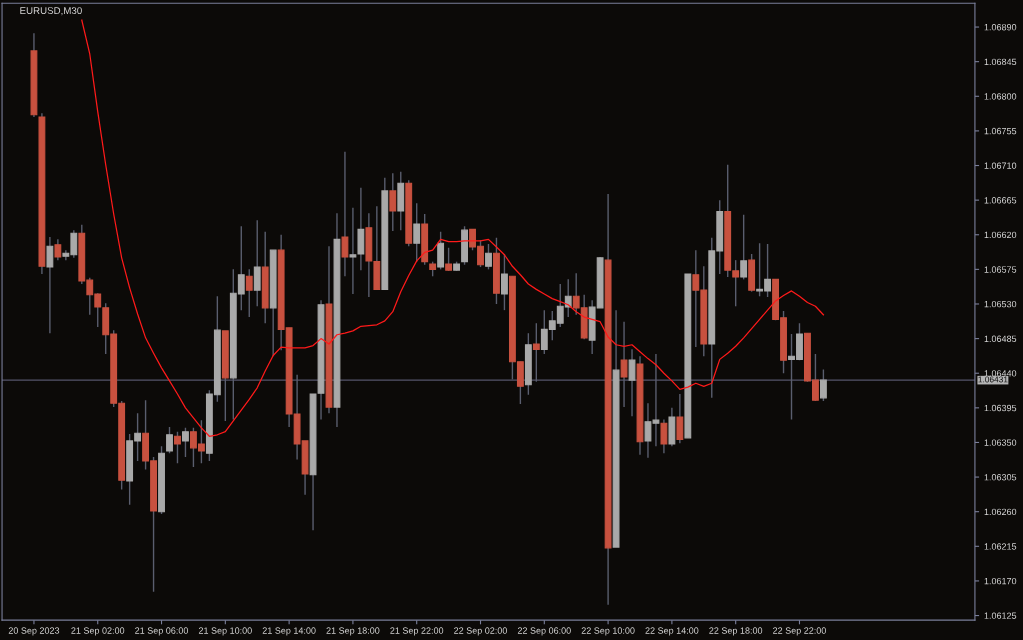  Describe the element at coordinates (1000, 408) in the screenshot. I see `y-tick-label: 1.06395` at that location.